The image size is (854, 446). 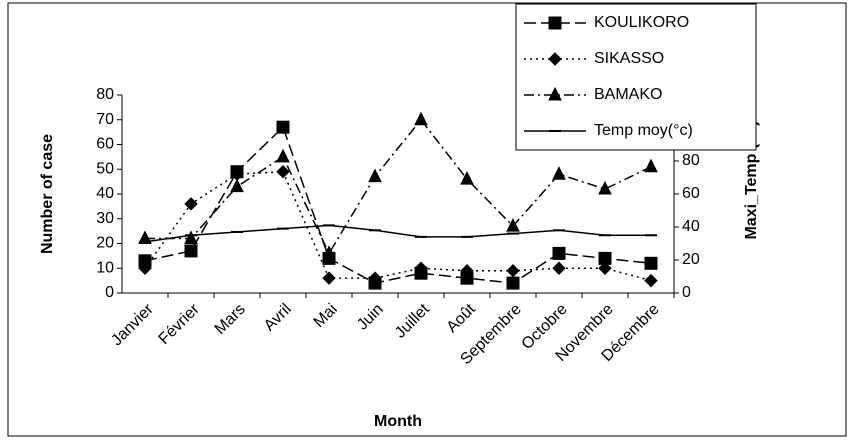 I want to click on y-tick-label: 40, so click(x=105, y=193).